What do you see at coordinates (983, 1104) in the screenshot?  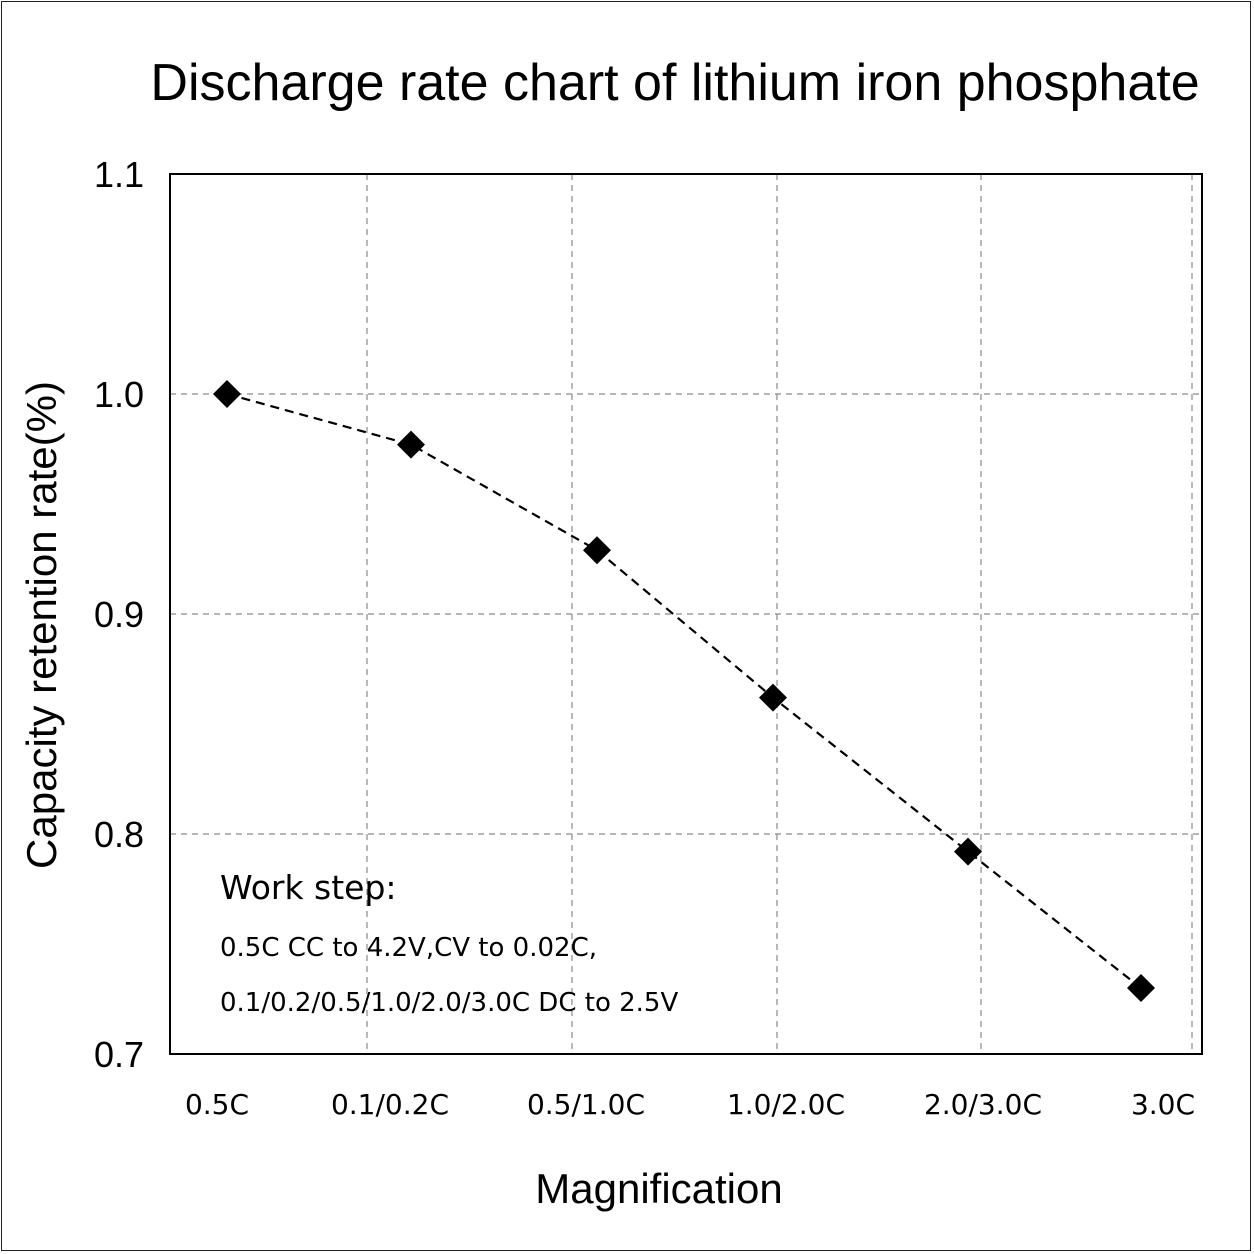 I see `x-tick-label: 2.0/3.0C` at bounding box center [983, 1104].